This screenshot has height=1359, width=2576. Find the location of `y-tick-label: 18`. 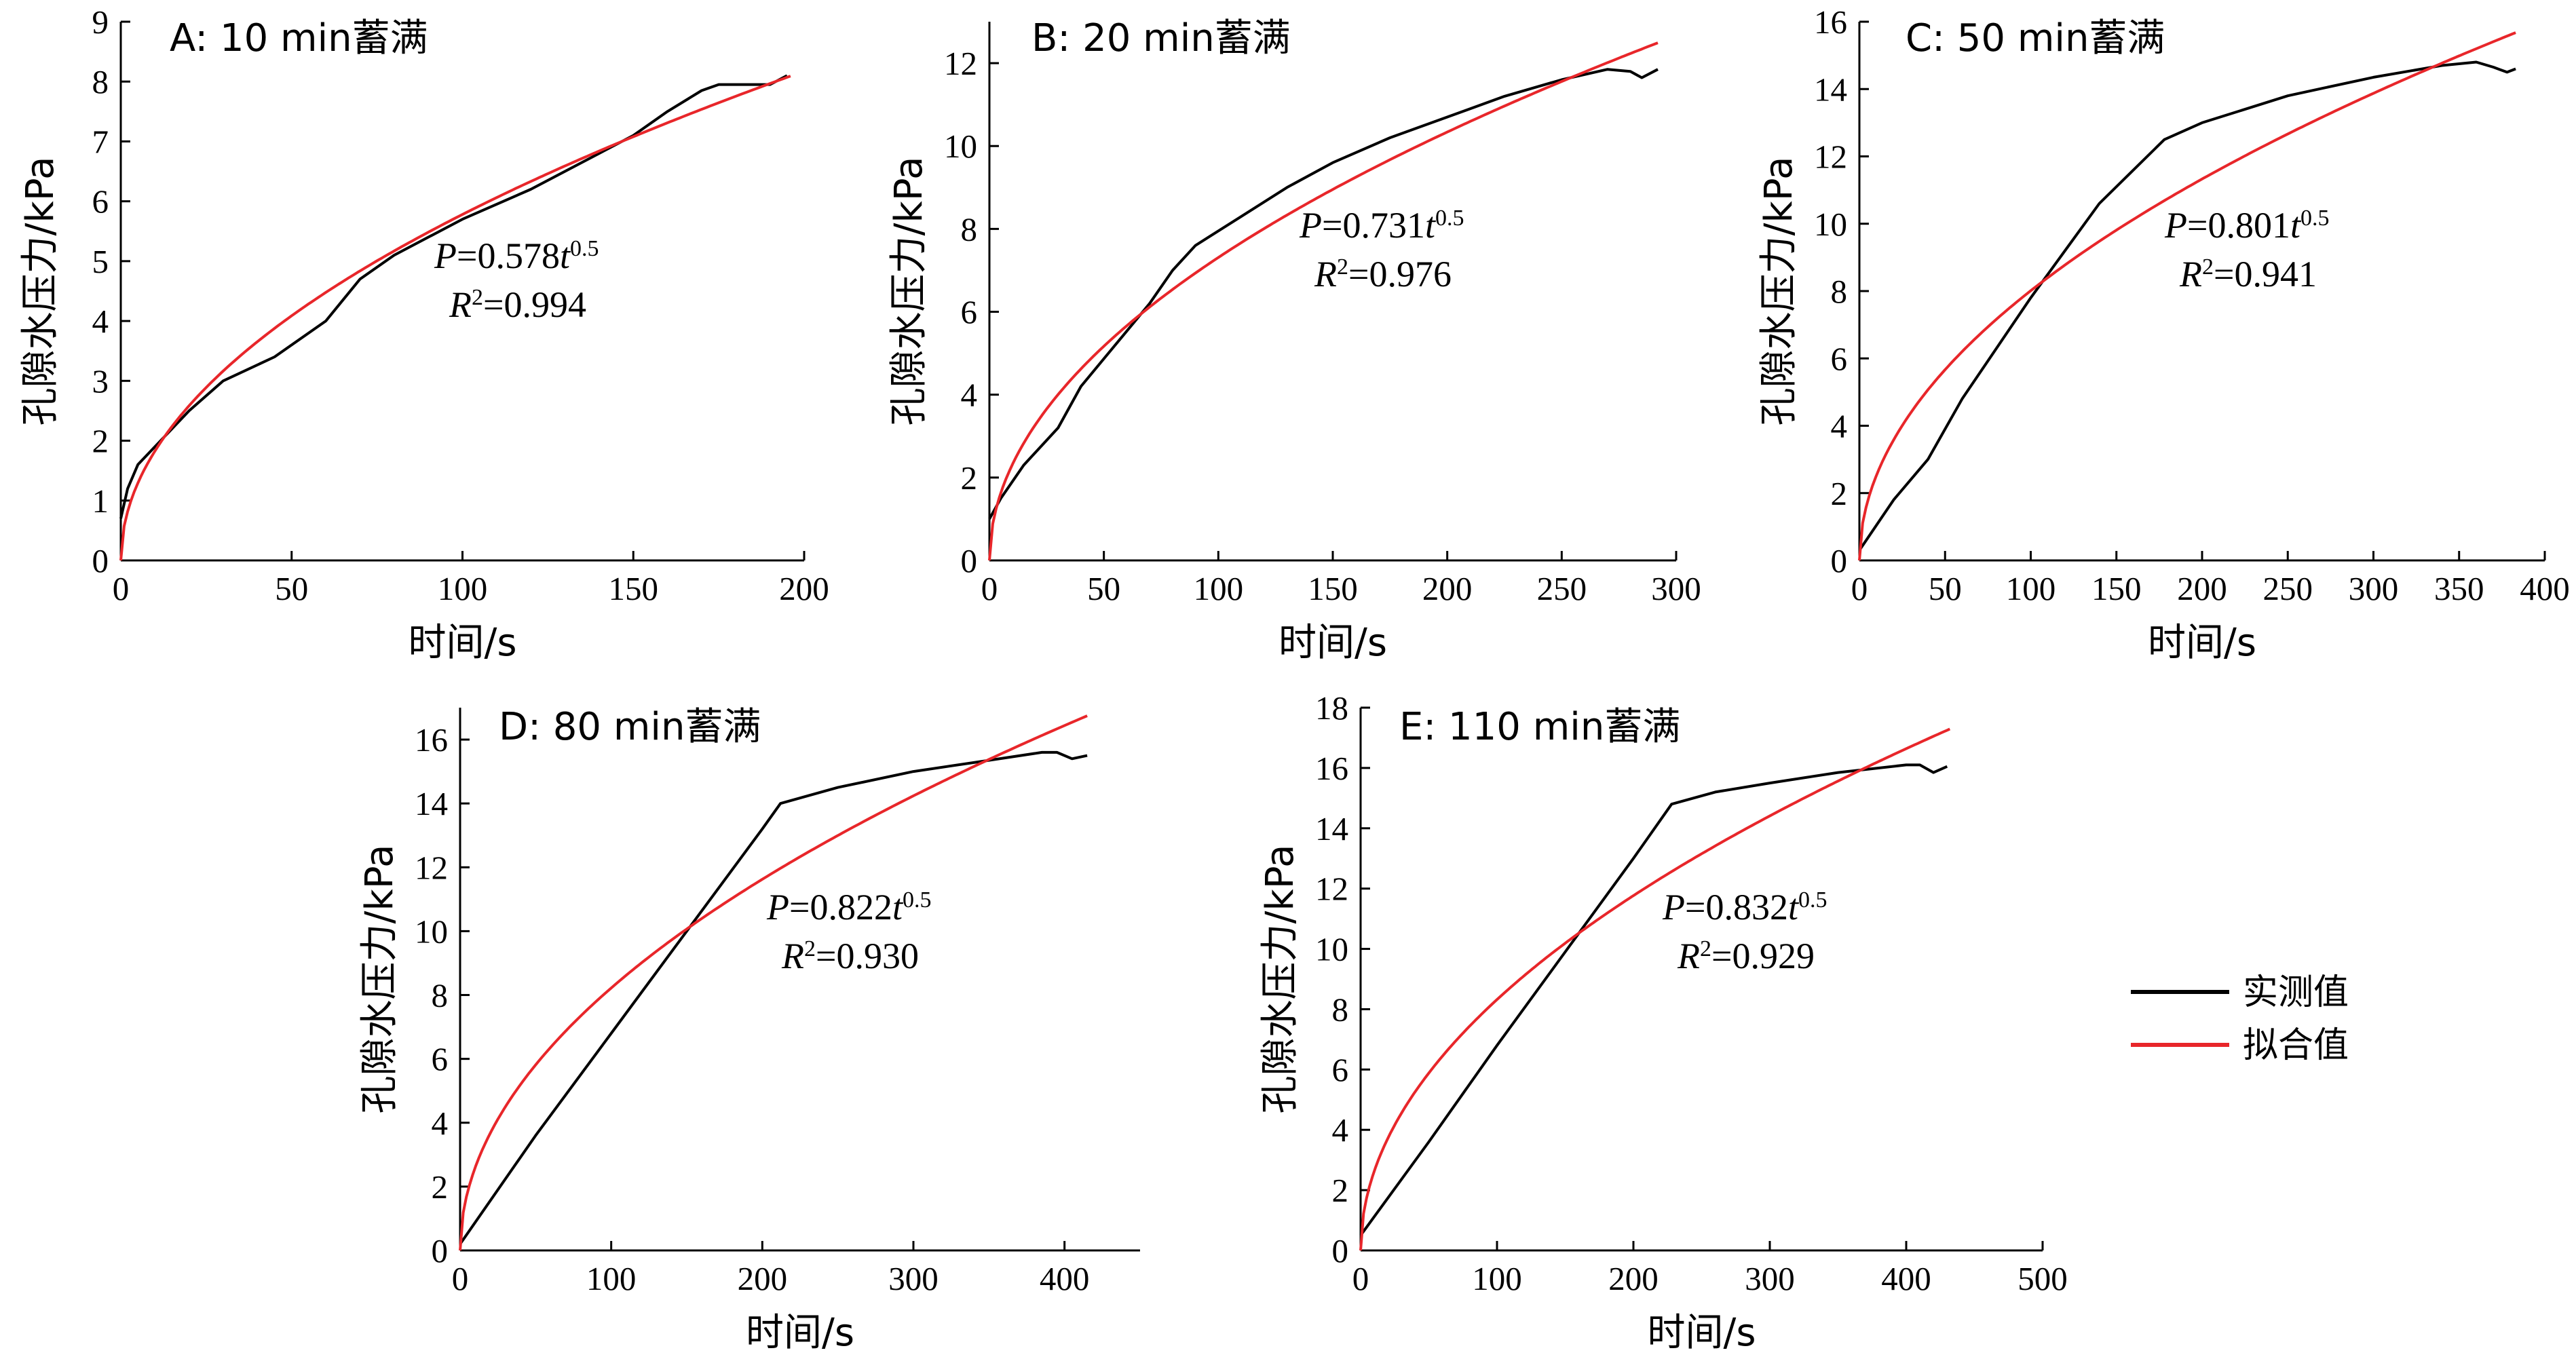

y-tick-label: 18 is located at coordinates (1331, 708).